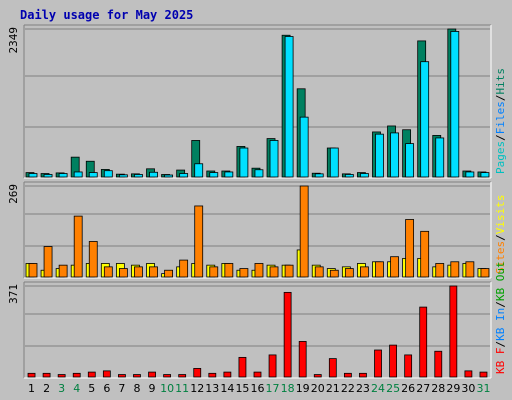 The image size is (512, 400). I want to click on x-tick-label-day-5: 5, so click(91, 388).